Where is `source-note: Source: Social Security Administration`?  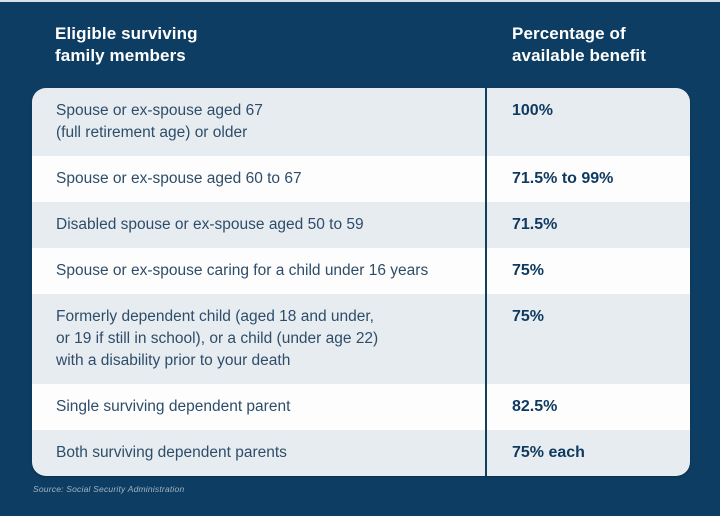
source-note: Source: Social Security Administration is located at coordinates (109, 489).